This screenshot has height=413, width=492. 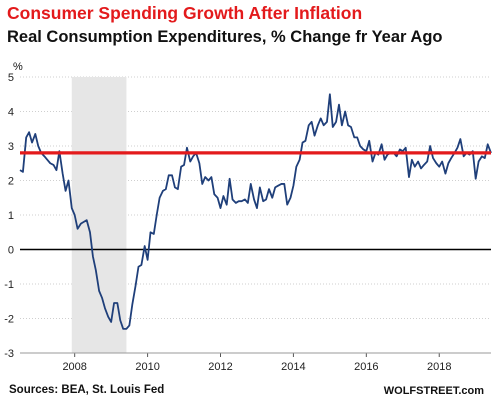 I want to click on brand-note: WOLFSTREET.com, so click(x=433, y=391).